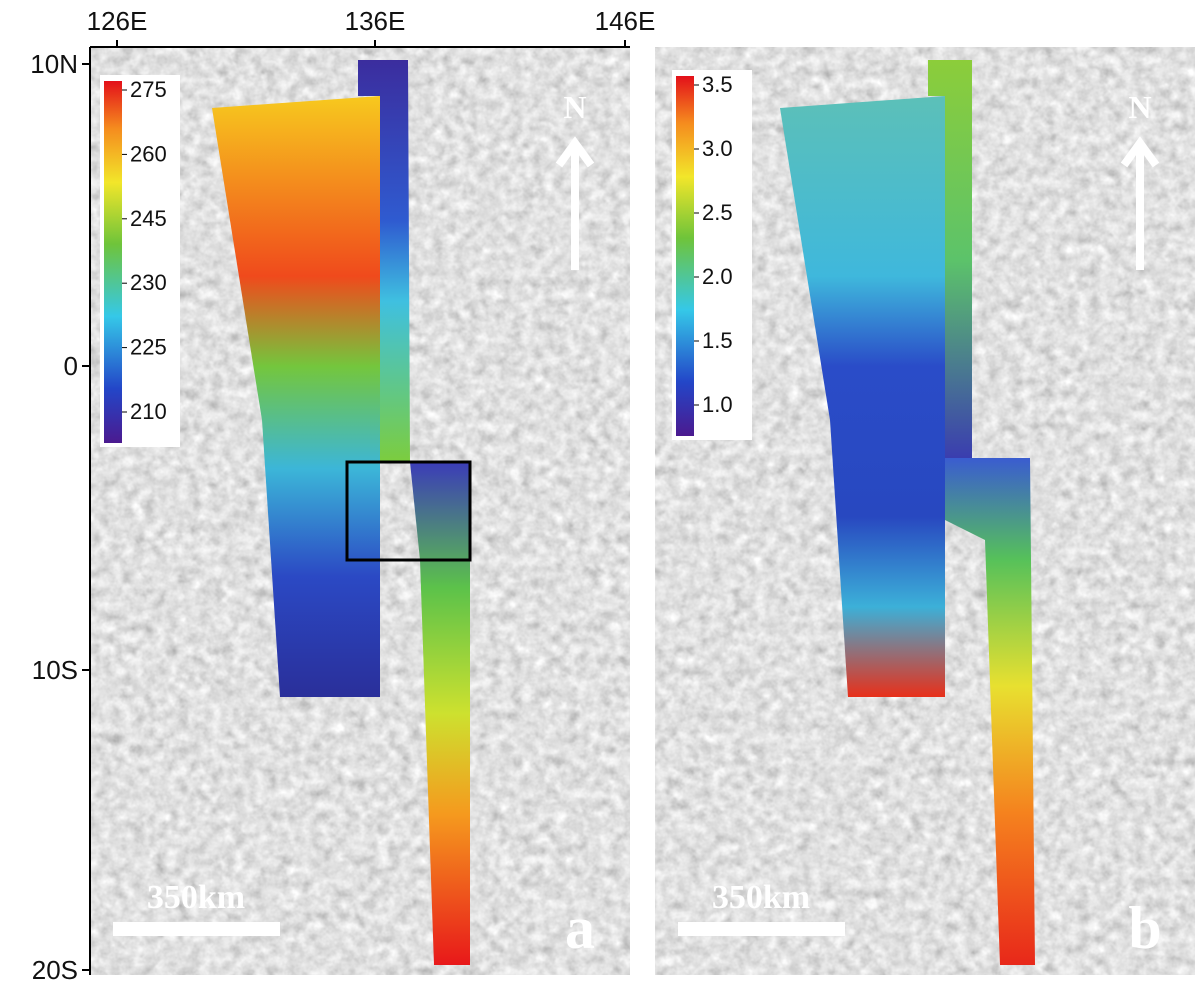 Image resolution: width=1200 pixels, height=983 pixels. I want to click on colorbar-label: 230, so click(148, 282).